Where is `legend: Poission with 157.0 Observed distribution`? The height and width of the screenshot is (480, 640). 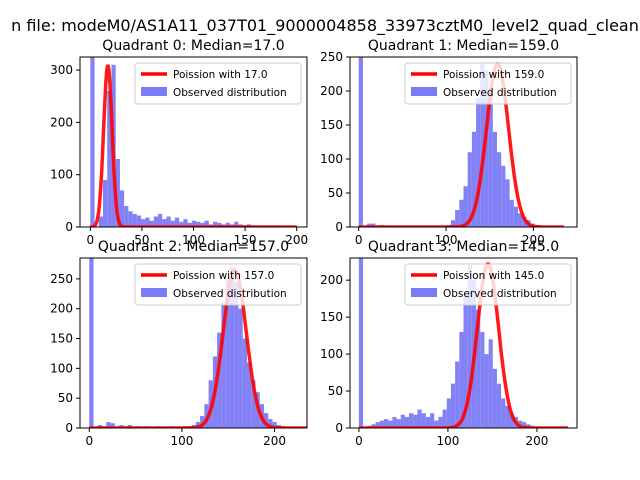 legend: Poission with 157.0 Observed distribution is located at coordinates (218, 284).